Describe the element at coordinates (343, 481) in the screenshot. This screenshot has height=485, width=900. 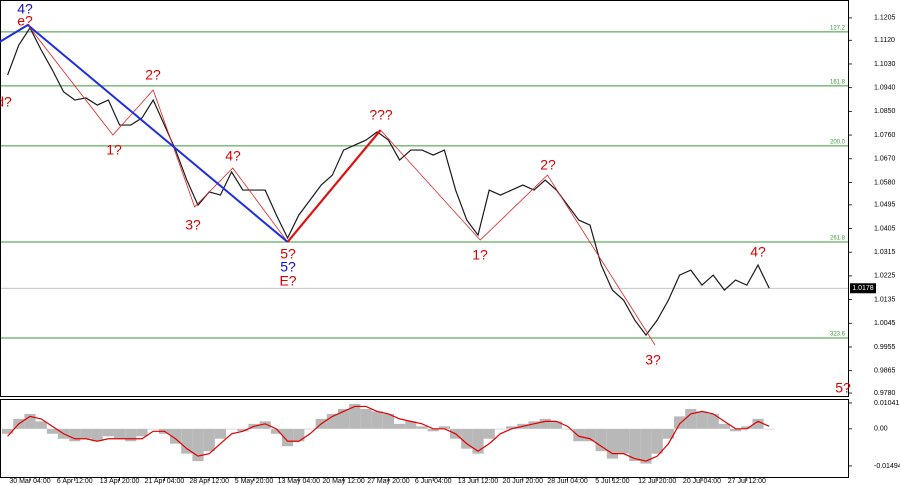
I see `x-tick-label: 20 May 12:00` at that location.